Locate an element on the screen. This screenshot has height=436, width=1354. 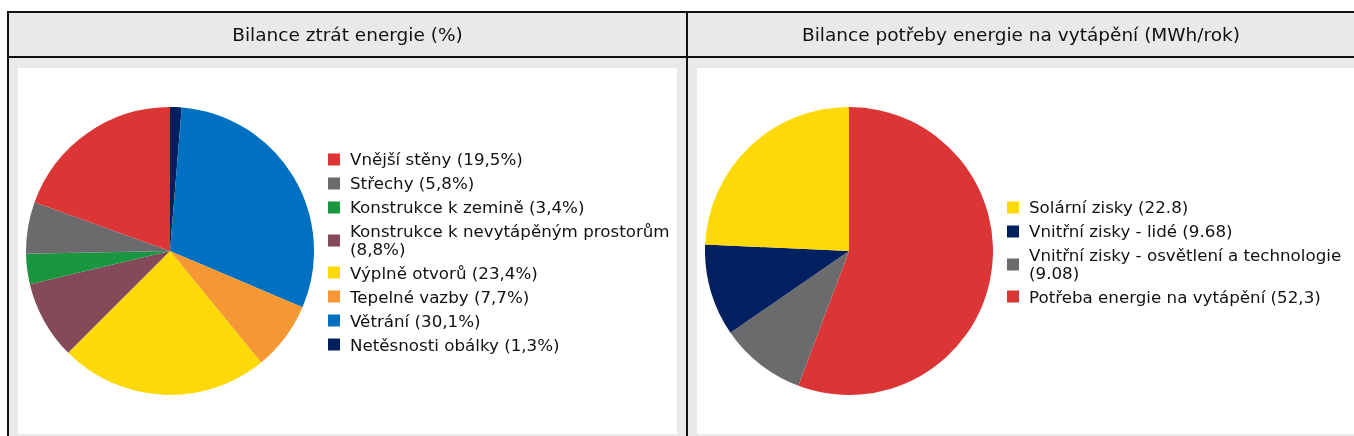
legend-label: Solární zisky (22.8) is located at coordinates (1109, 206).